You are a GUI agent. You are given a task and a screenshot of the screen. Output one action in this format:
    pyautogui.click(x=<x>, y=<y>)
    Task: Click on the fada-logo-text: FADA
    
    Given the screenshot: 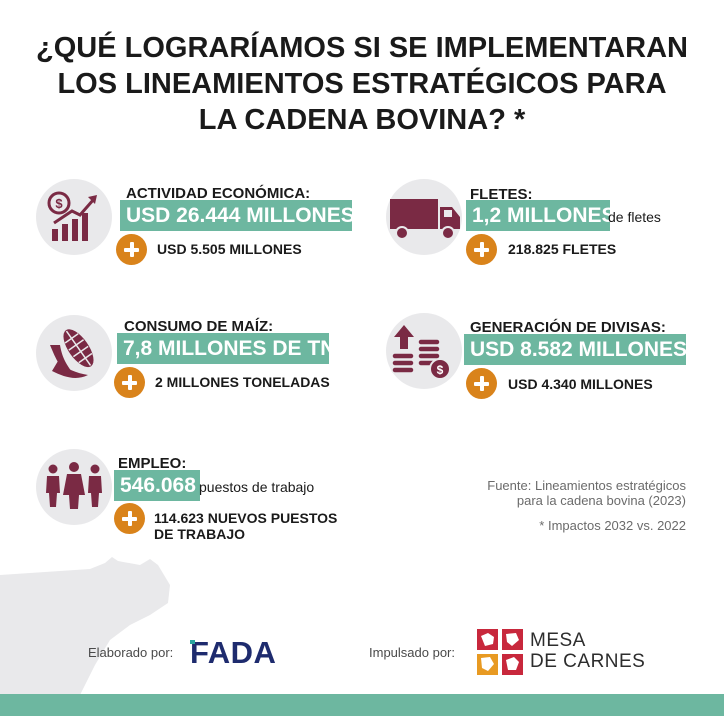 What is the action you would take?
    pyautogui.click(x=233, y=651)
    